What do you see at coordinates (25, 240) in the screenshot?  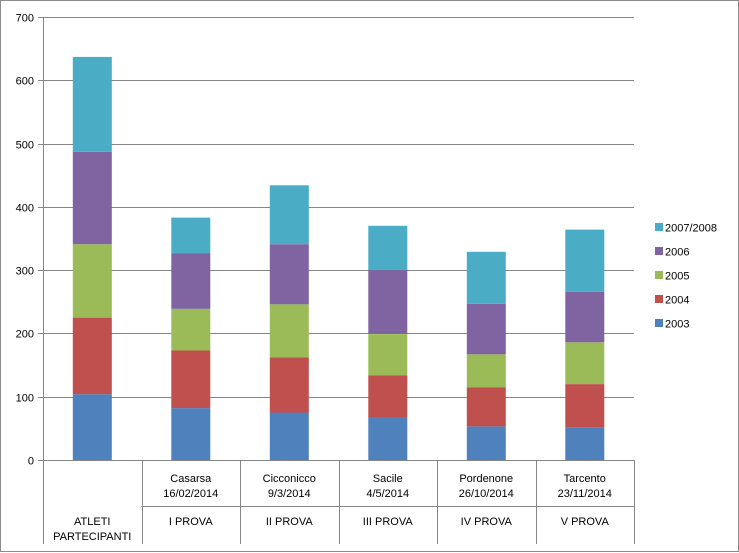 I see `y-axis-tick-labels: 0 100 200 300 400 500 600 700` at bounding box center [25, 240].